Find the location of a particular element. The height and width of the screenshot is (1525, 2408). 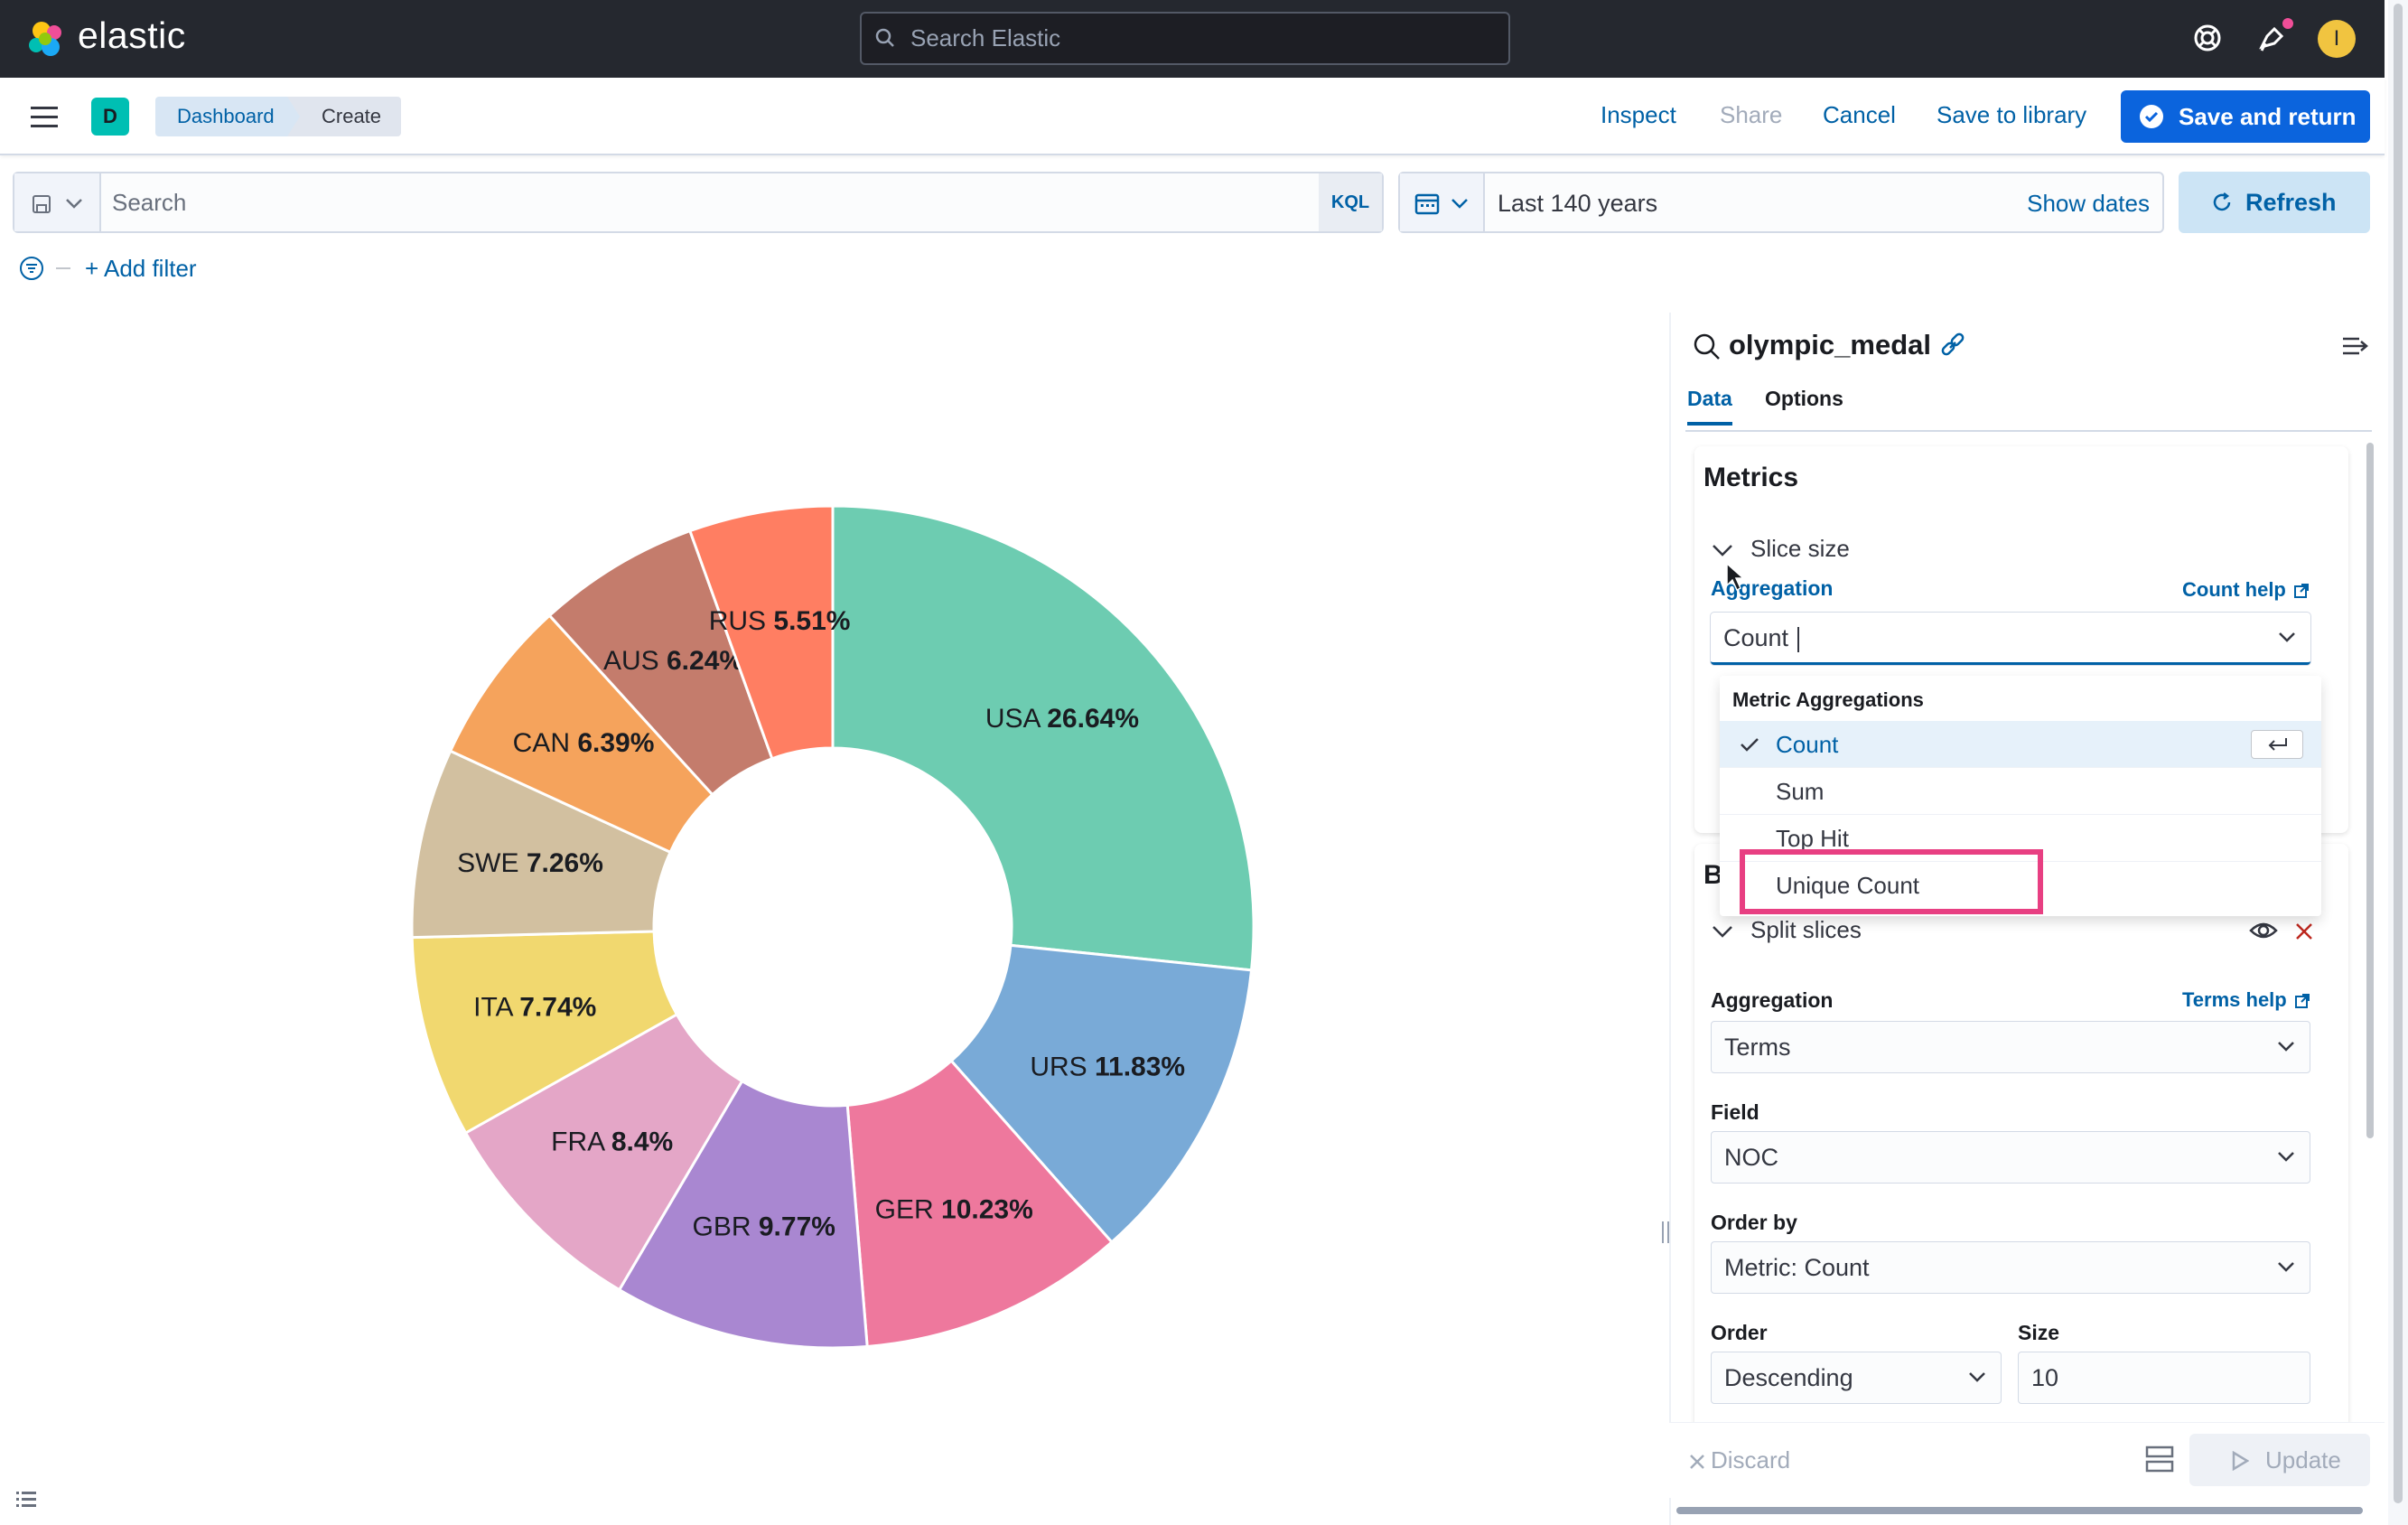

eye-icon is located at coordinates (2263, 930).